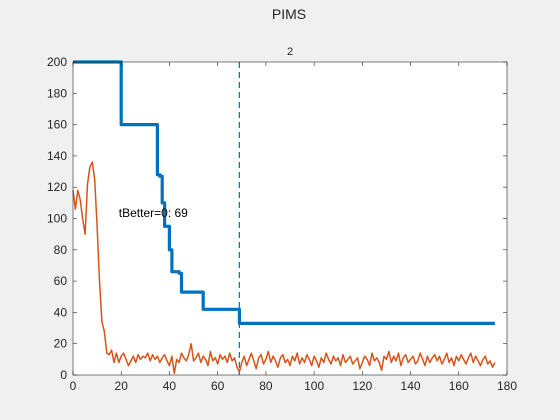 This screenshot has width=560, height=420. I want to click on x-tick-label: 60, so click(218, 386).